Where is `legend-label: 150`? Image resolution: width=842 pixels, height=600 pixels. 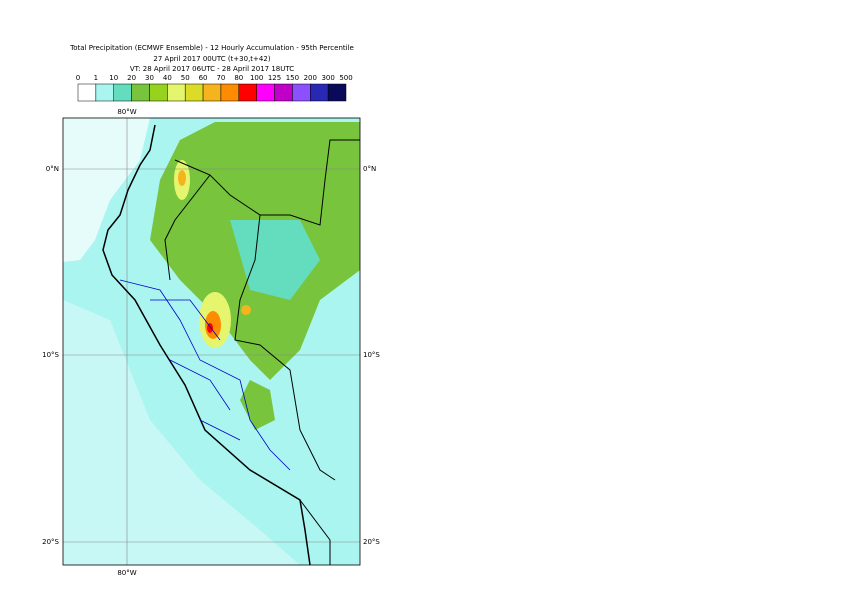
legend-label: 150 is located at coordinates (292, 78).